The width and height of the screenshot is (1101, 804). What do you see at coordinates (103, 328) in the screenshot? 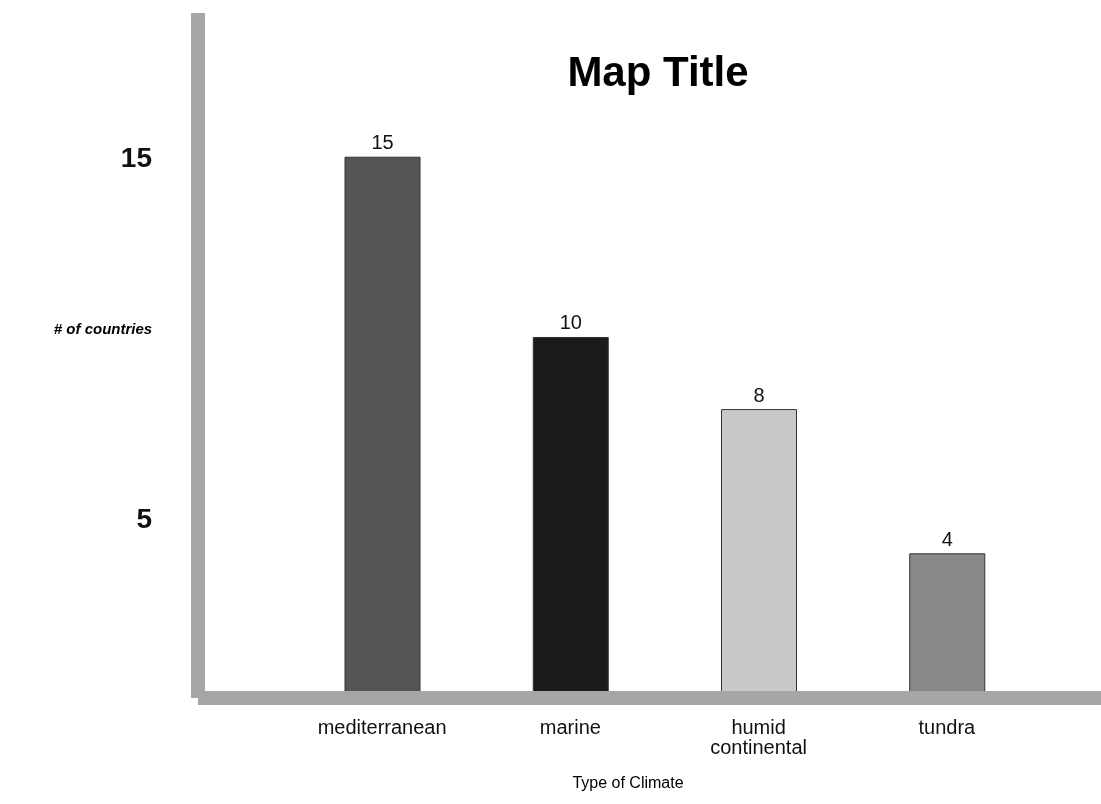
I see `y-axis-title: # of countries` at bounding box center [103, 328].